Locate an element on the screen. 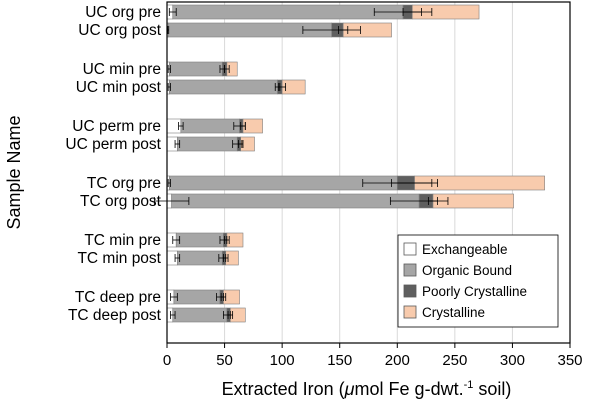 The height and width of the screenshot is (406, 591). category-label: TC org pre is located at coordinates (124, 183).